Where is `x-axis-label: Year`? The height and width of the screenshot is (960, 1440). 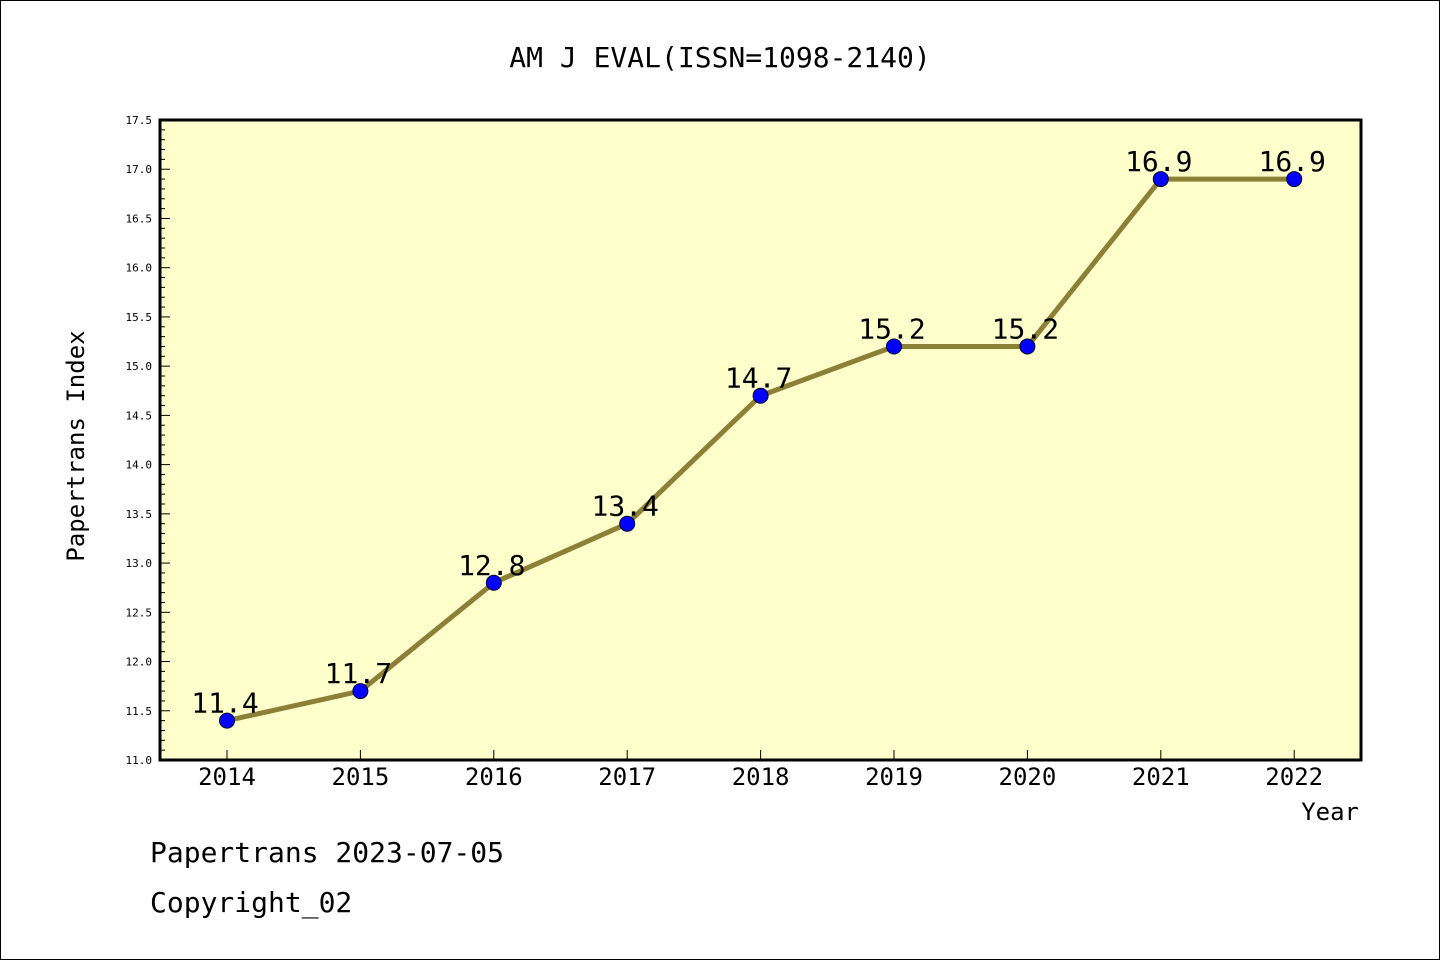
x-axis-label: Year is located at coordinates (1330, 812).